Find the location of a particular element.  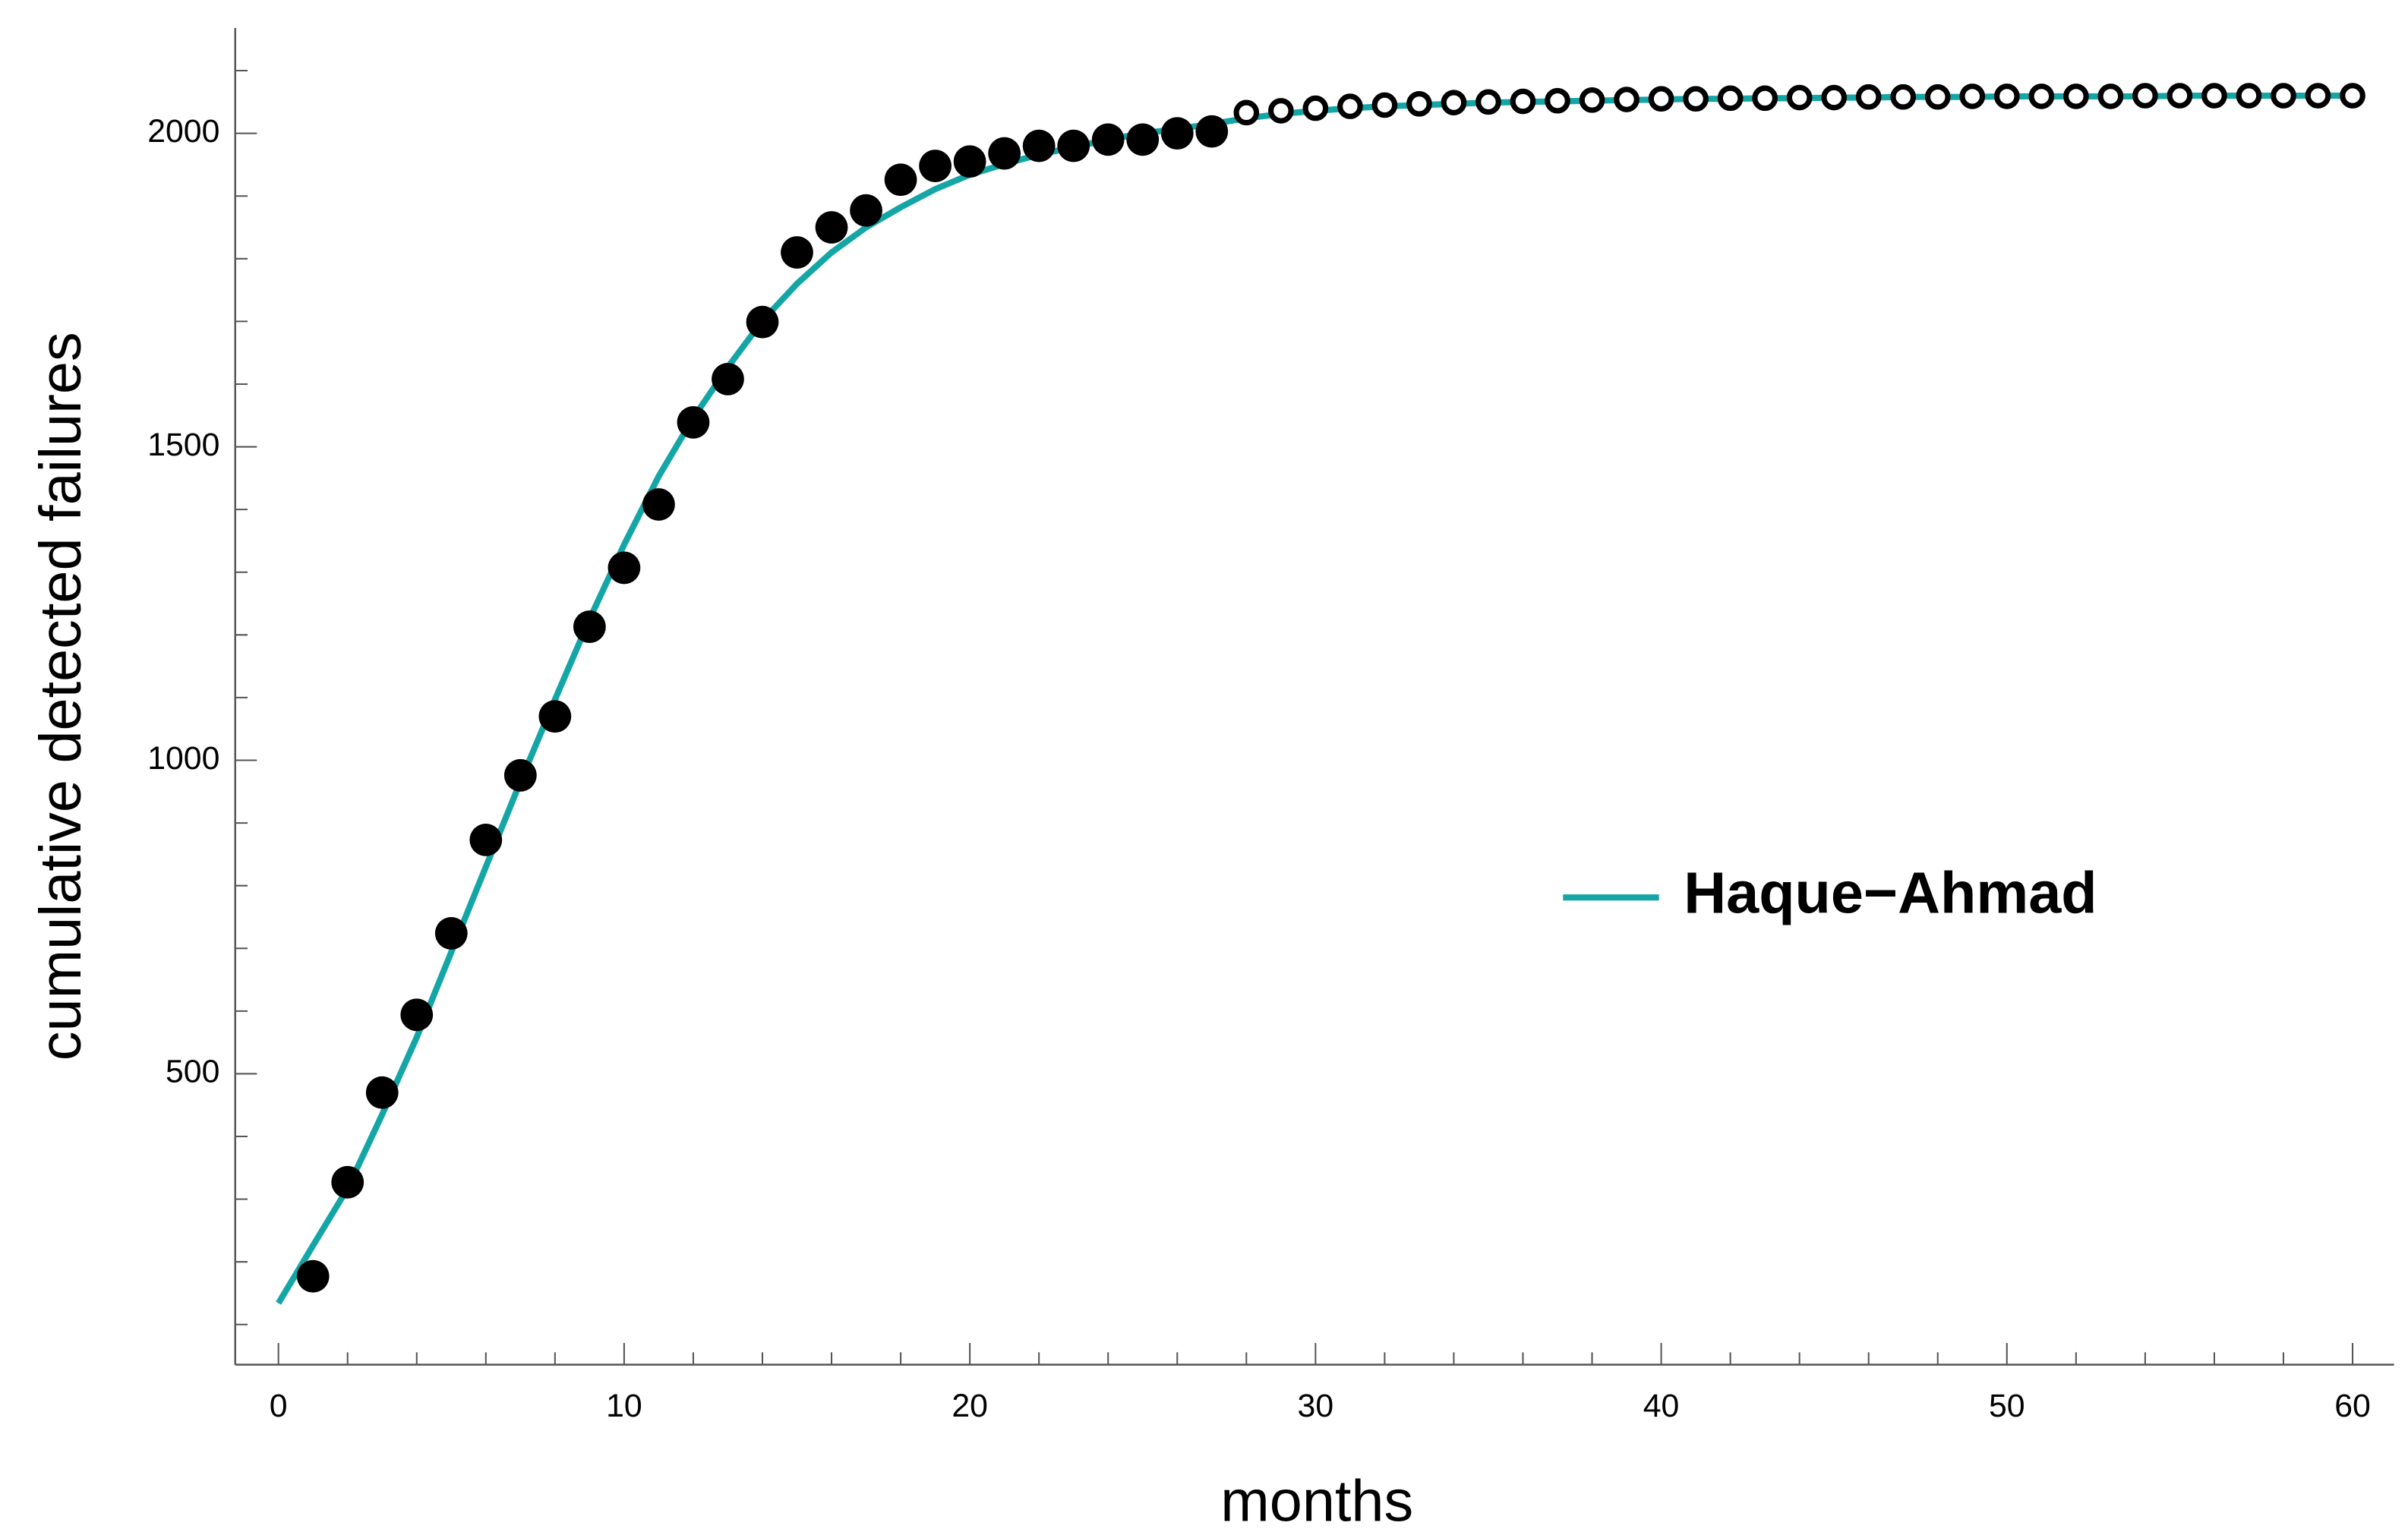

y-tick-label: 1500 is located at coordinates (183, 445).